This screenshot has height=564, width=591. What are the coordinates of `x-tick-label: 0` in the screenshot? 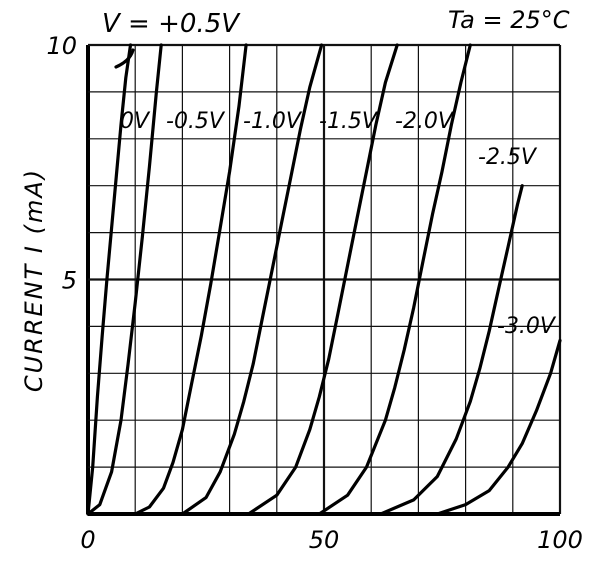 It's located at (87, 540).